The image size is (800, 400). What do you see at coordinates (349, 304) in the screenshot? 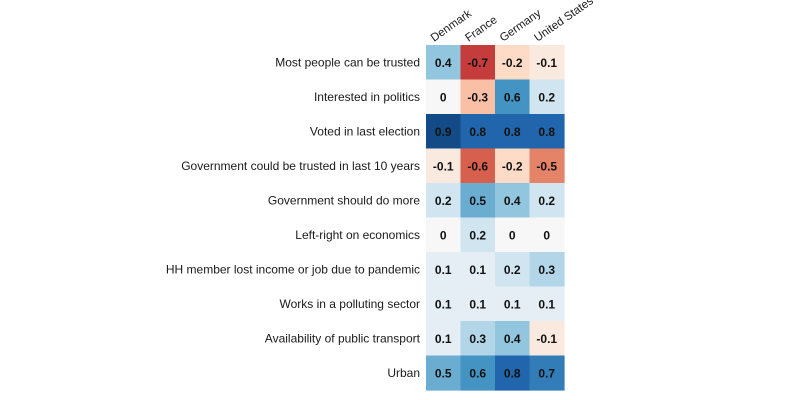
I see `row-label: Works in a polluting sector` at bounding box center [349, 304].